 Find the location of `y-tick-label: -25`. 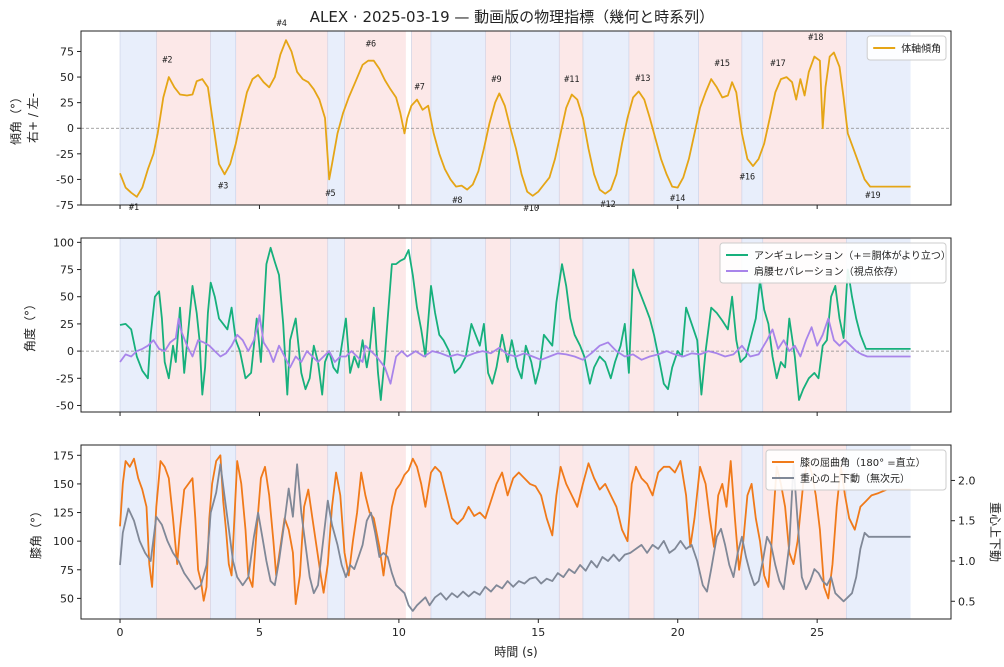

y-tick-label: -25 is located at coordinates (65, 378).